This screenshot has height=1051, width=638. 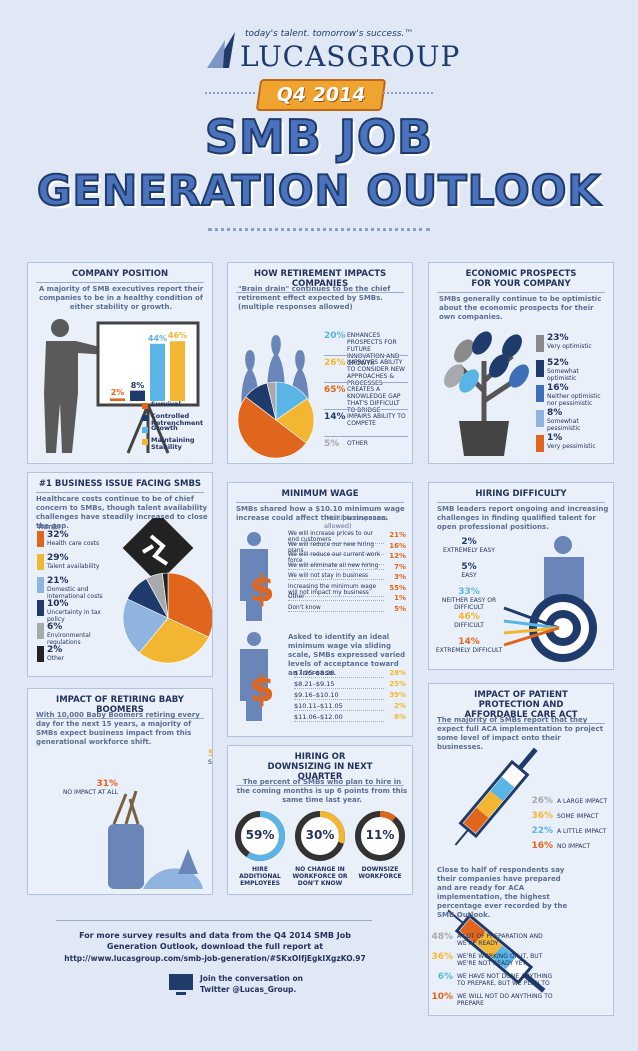 What do you see at coordinates (397, 535) in the screenshot?
I see `row-value: 21%` at bounding box center [397, 535].